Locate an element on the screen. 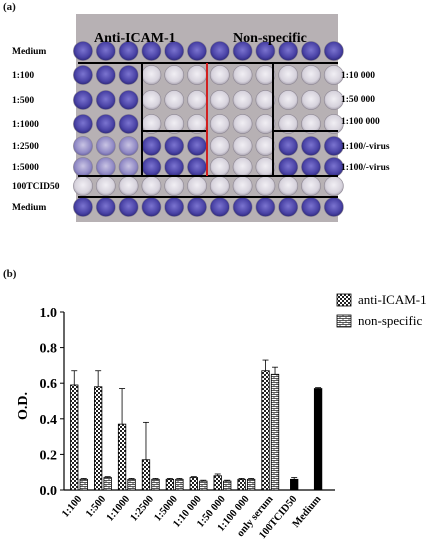 This screenshot has height=550, width=444. plate-row-label: 1:100 is located at coordinates (23, 76).